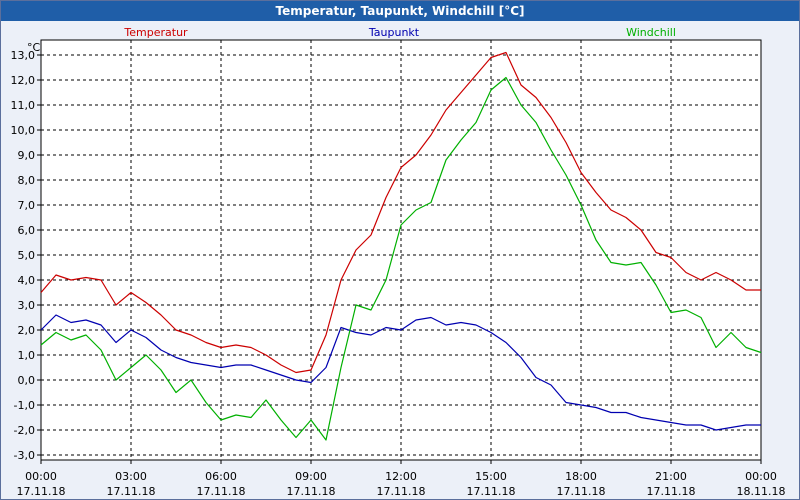 This screenshot has width=800, height=500. What do you see at coordinates (311, 476) in the screenshot?
I see `x-tick-time: 09:00` at bounding box center [311, 476].